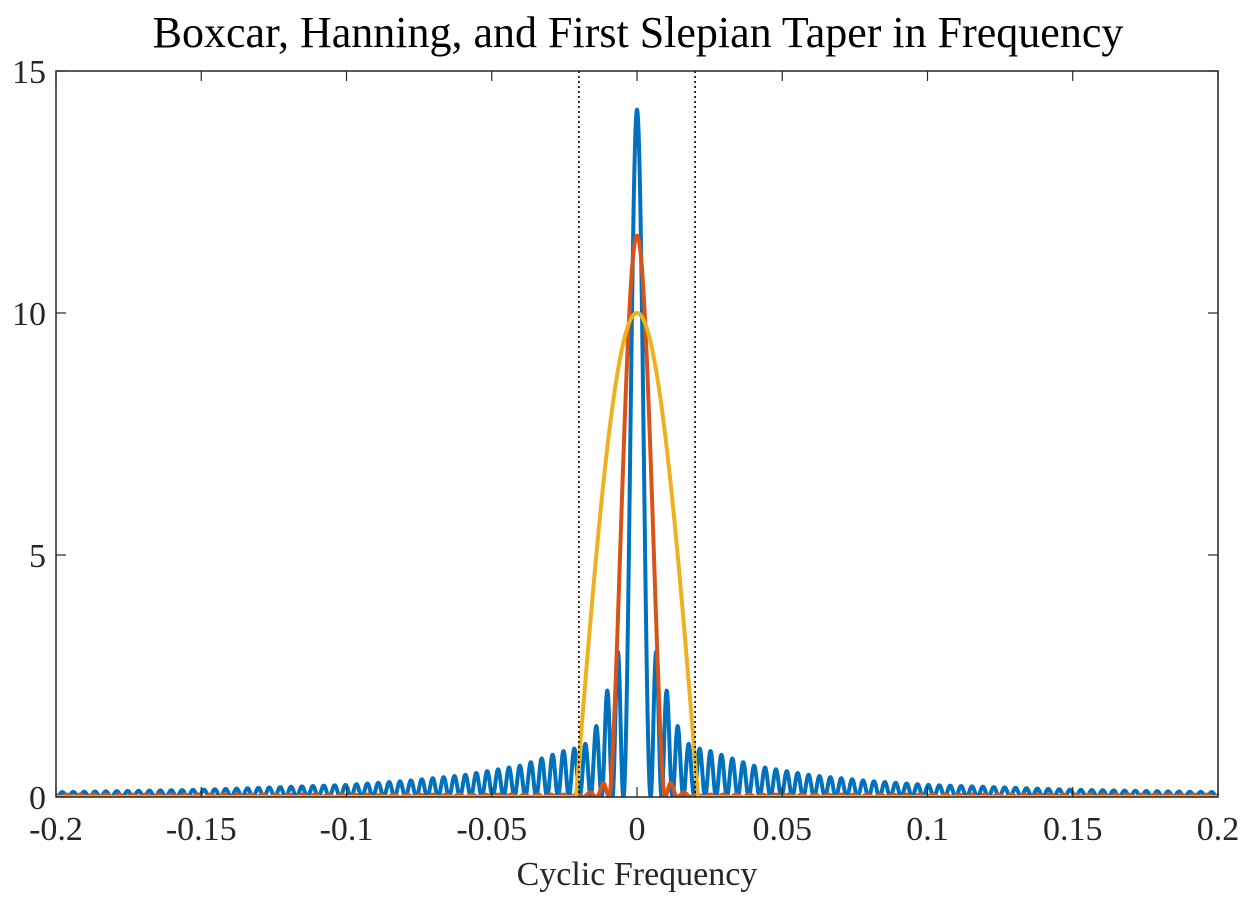 This screenshot has width=1257, height=897. What do you see at coordinates (637, 874) in the screenshot?
I see `x-axis-label: Cyclic Frequency` at bounding box center [637, 874].